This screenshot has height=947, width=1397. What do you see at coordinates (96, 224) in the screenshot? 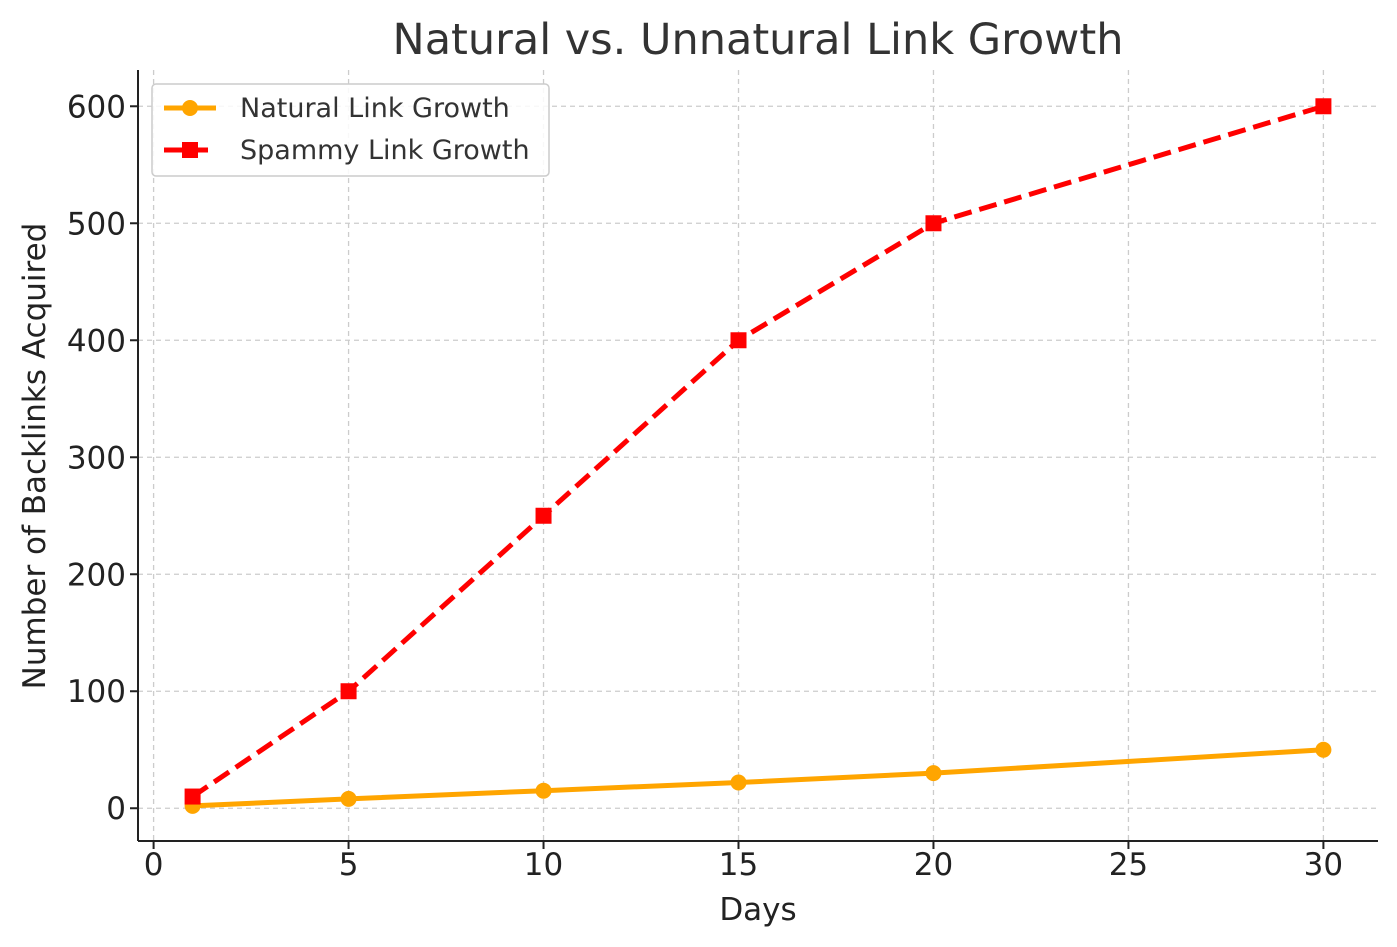
I see `y-tick-label: 500` at bounding box center [96, 224].